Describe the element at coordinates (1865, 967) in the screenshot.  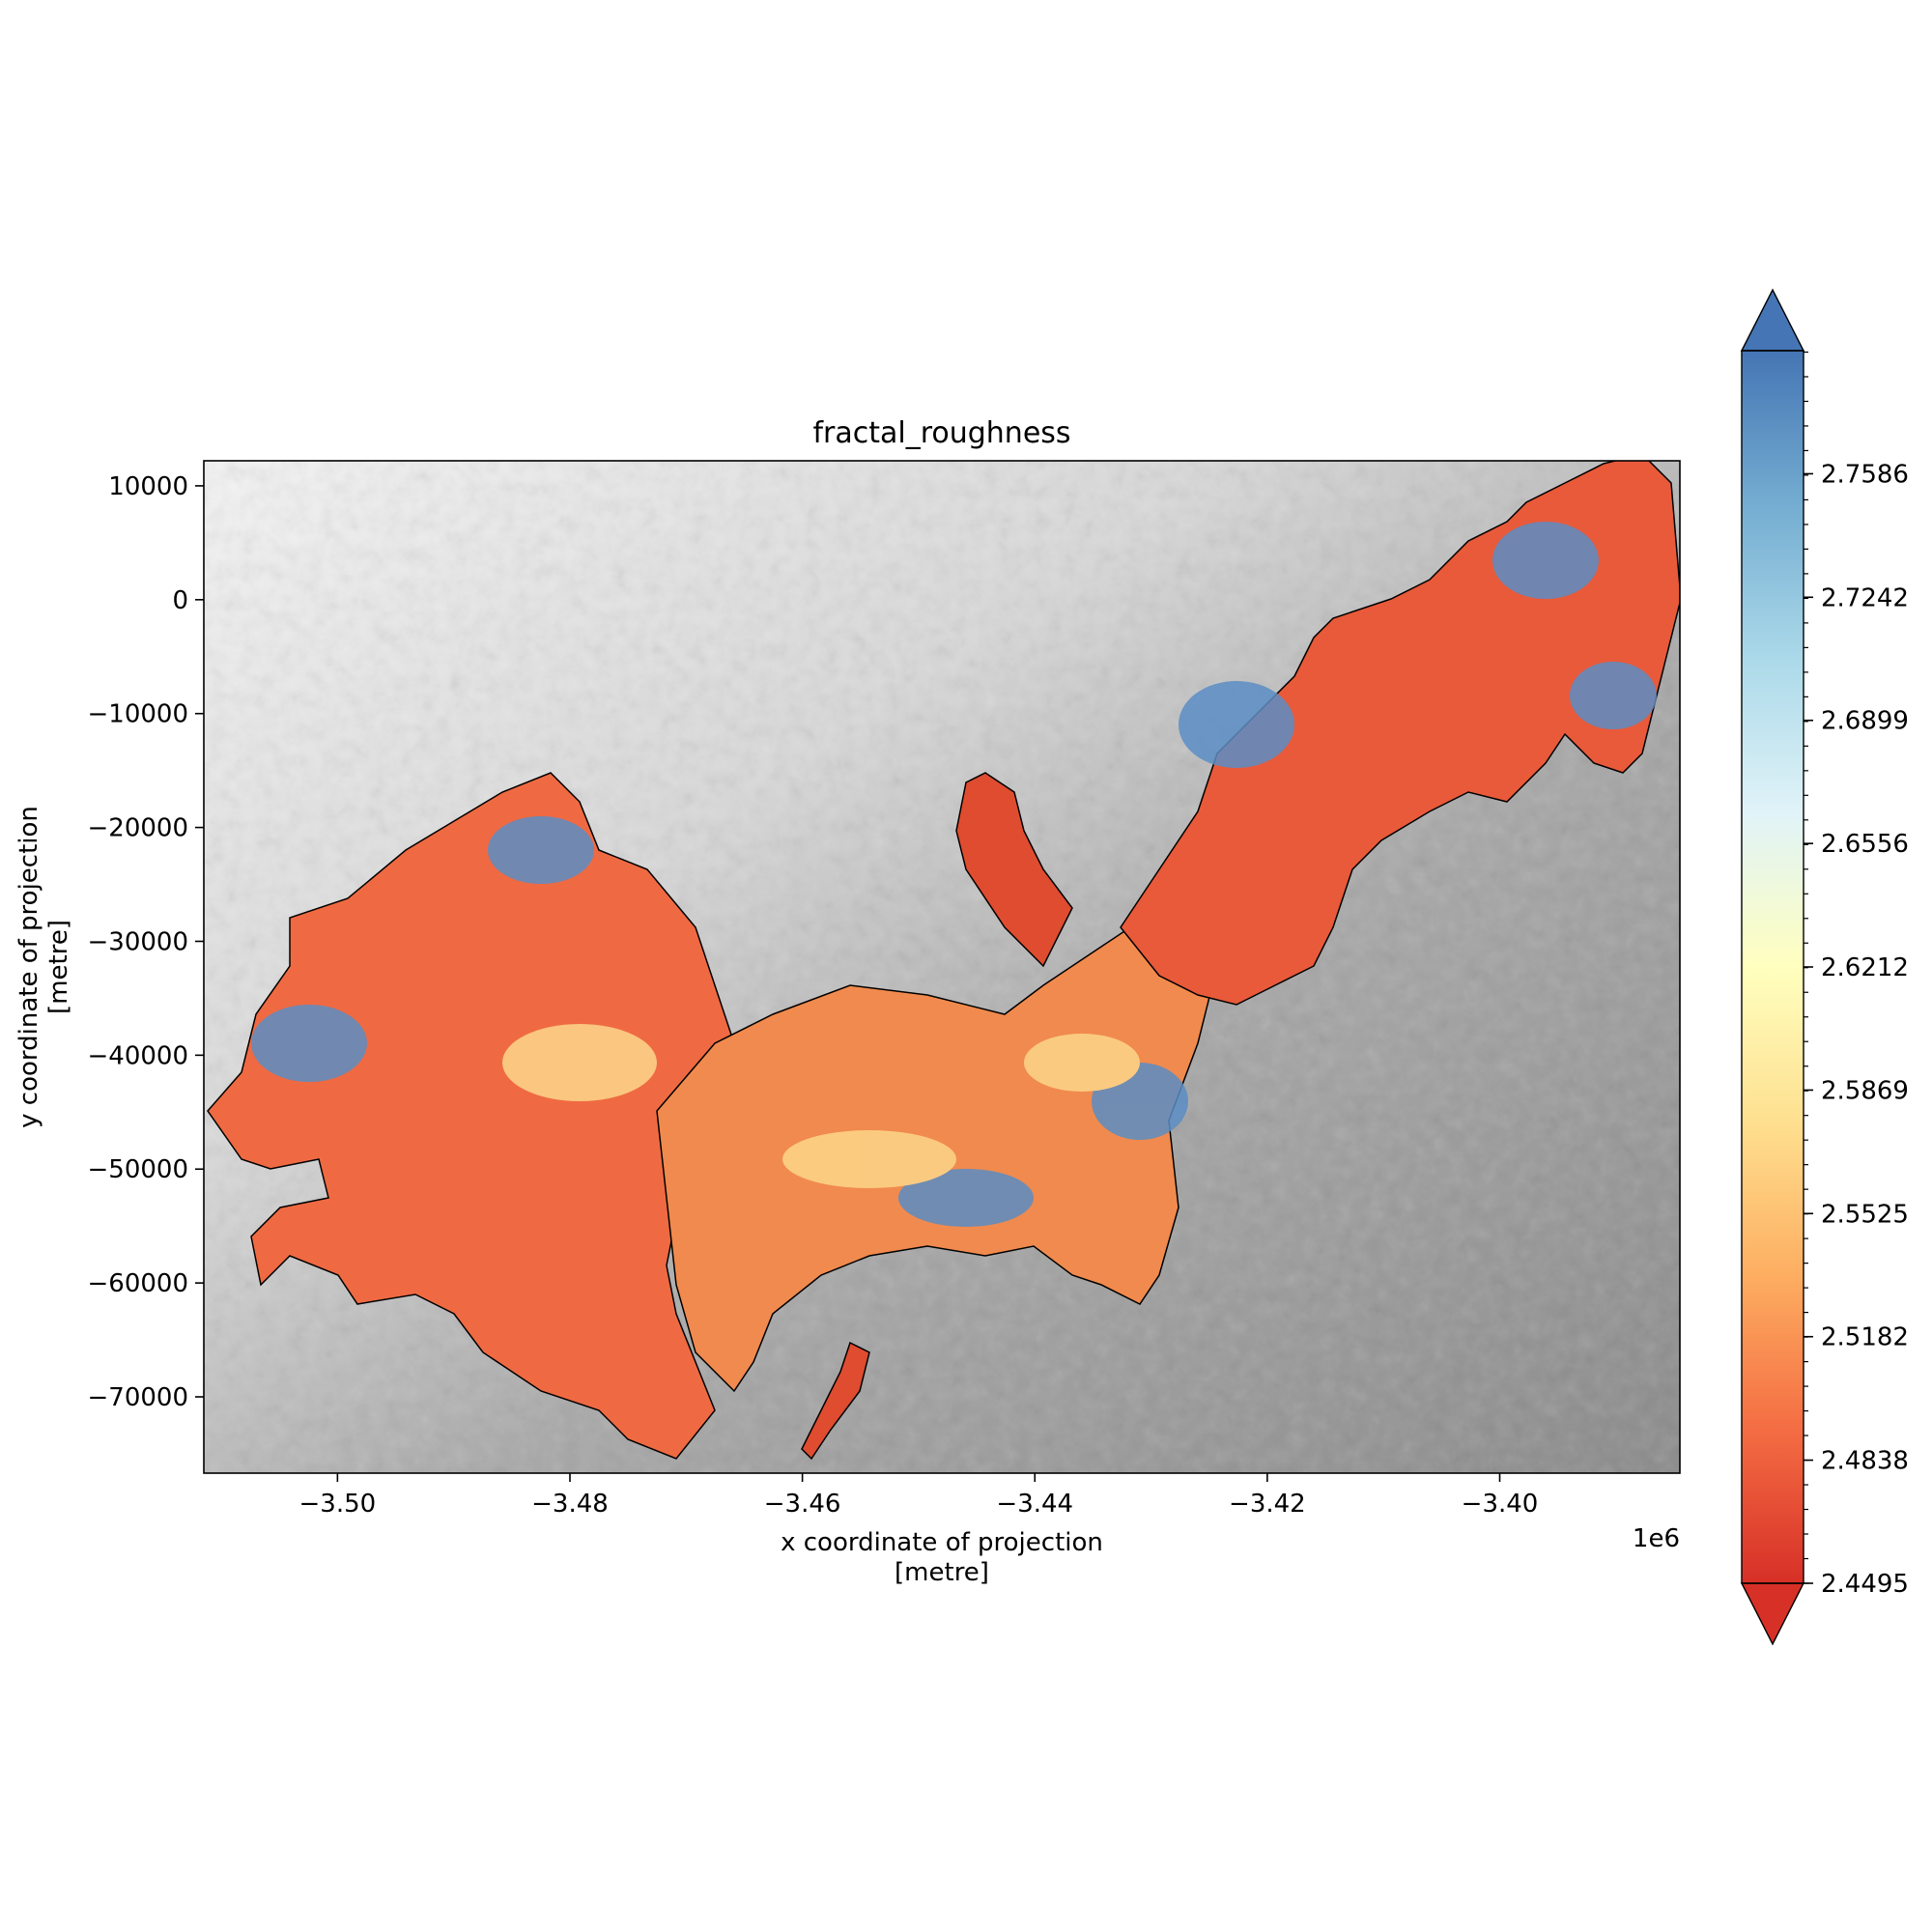
I see `colorbar-tick-label: 2.6212` at that location.